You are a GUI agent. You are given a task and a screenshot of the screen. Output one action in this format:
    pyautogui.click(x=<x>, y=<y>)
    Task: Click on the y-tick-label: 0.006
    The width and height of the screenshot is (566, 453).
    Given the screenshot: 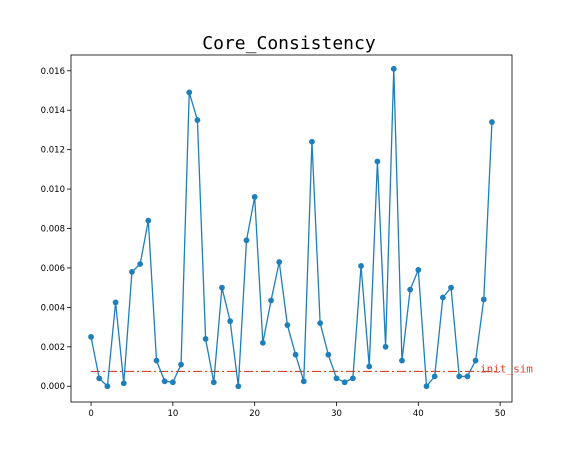 What is the action you would take?
    pyautogui.click(x=53, y=269)
    